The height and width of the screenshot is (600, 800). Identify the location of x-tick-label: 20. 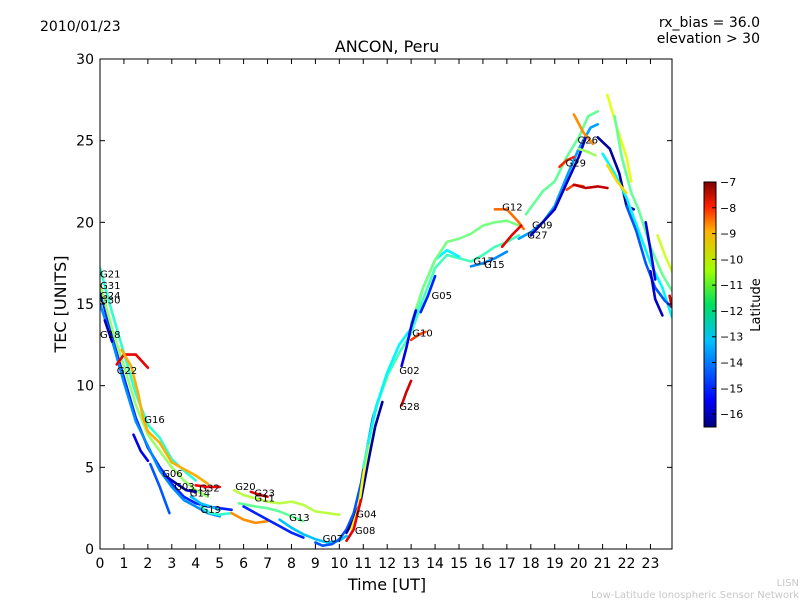
(579, 564).